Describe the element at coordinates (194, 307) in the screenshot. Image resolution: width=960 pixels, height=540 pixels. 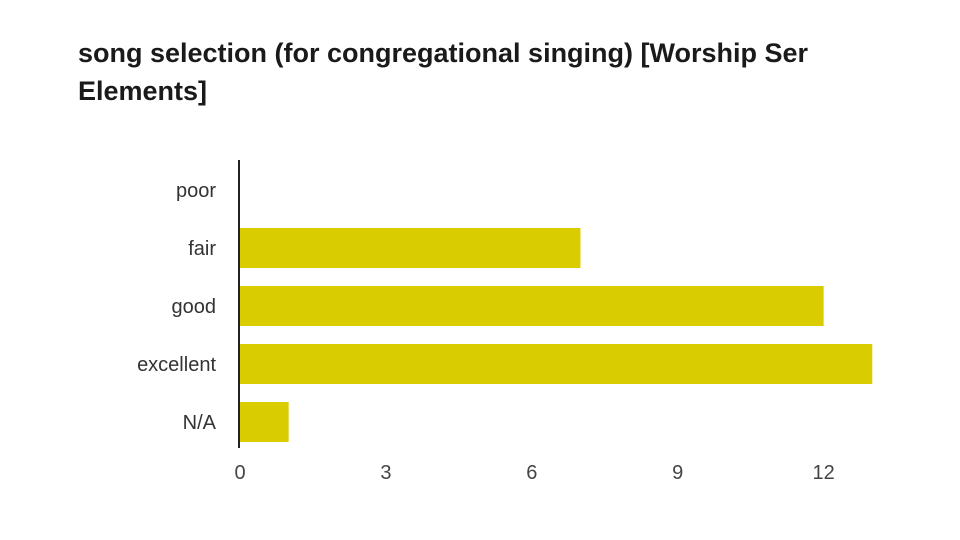
I see `category-label: good` at that location.